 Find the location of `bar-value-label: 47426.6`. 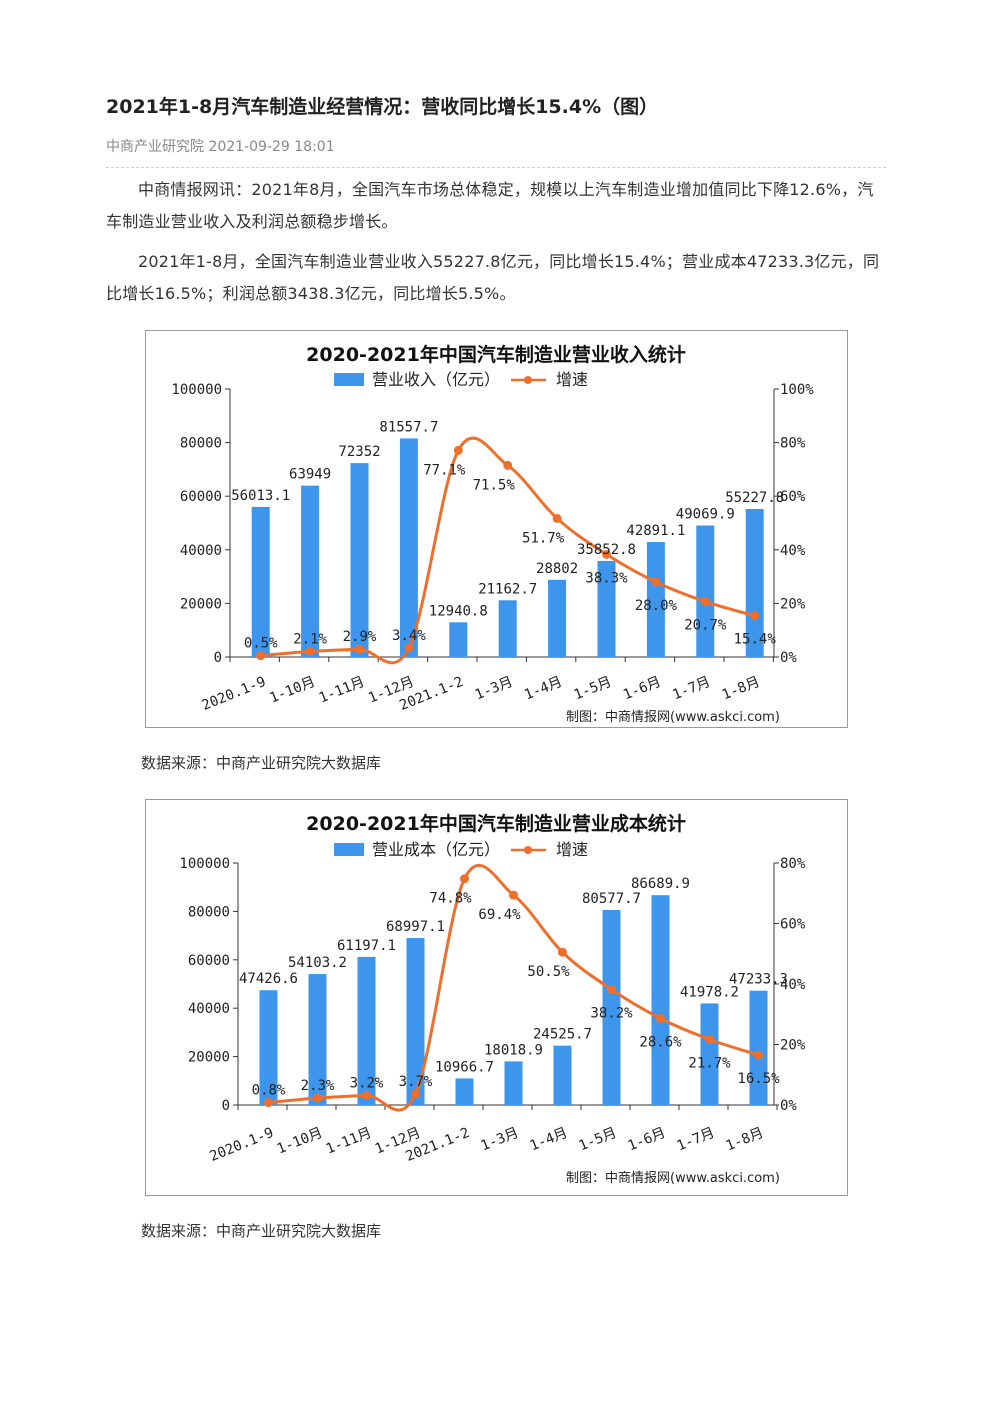

bar-value-label: 47426.6 is located at coordinates (268, 979).